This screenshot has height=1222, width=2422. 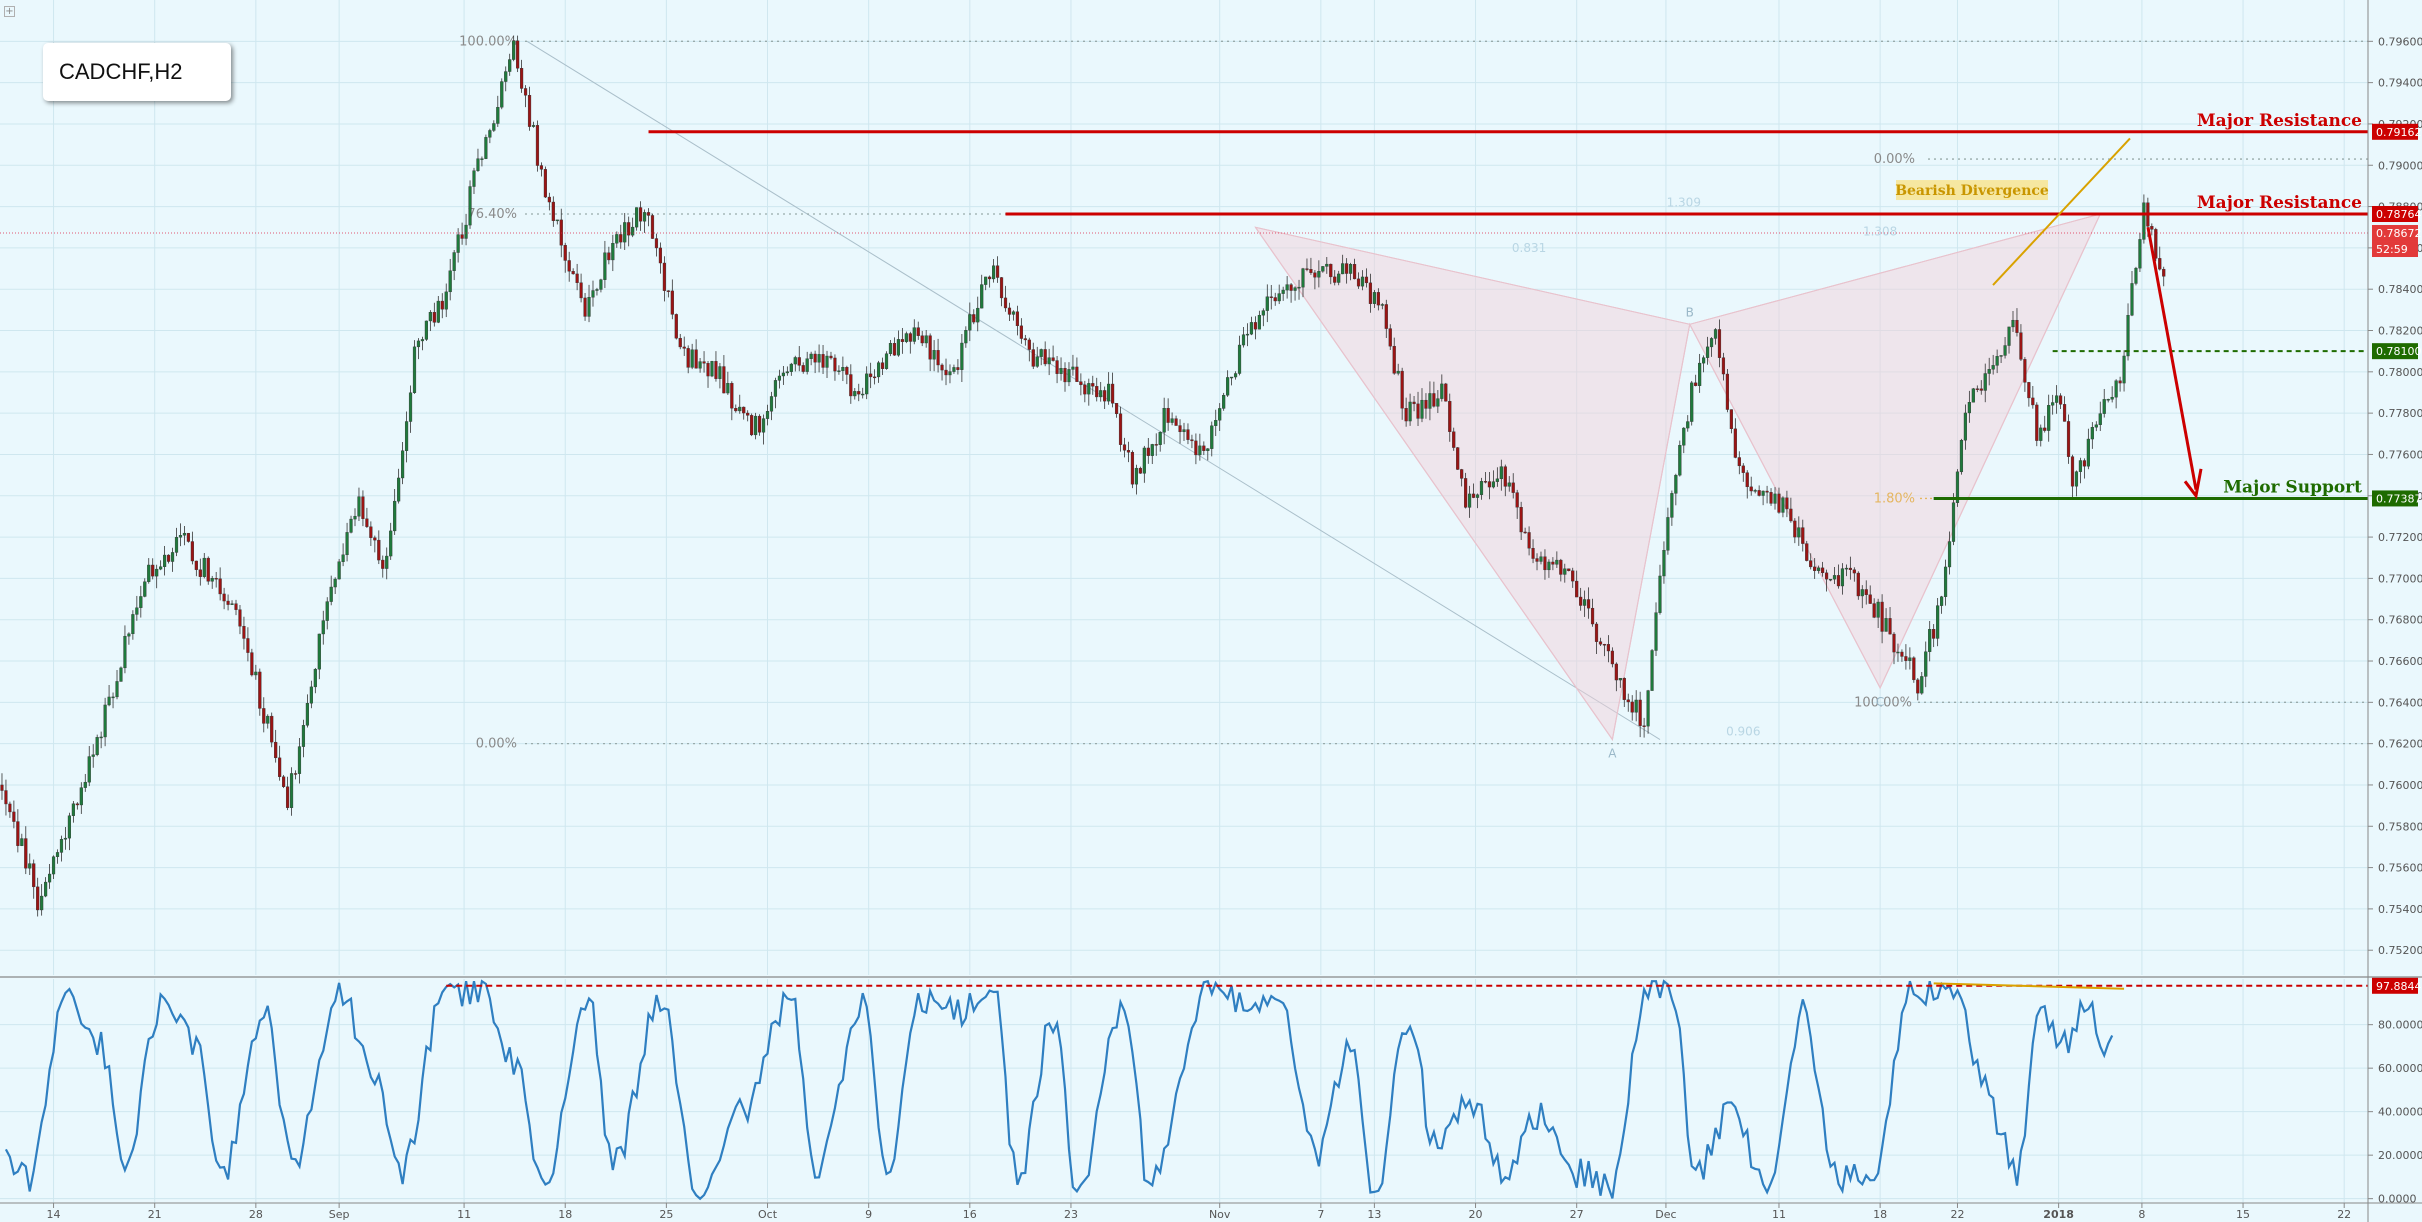 What do you see at coordinates (1880, 231) in the screenshot?
I see `pattern-ratio-label: 1.308` at bounding box center [1880, 231].